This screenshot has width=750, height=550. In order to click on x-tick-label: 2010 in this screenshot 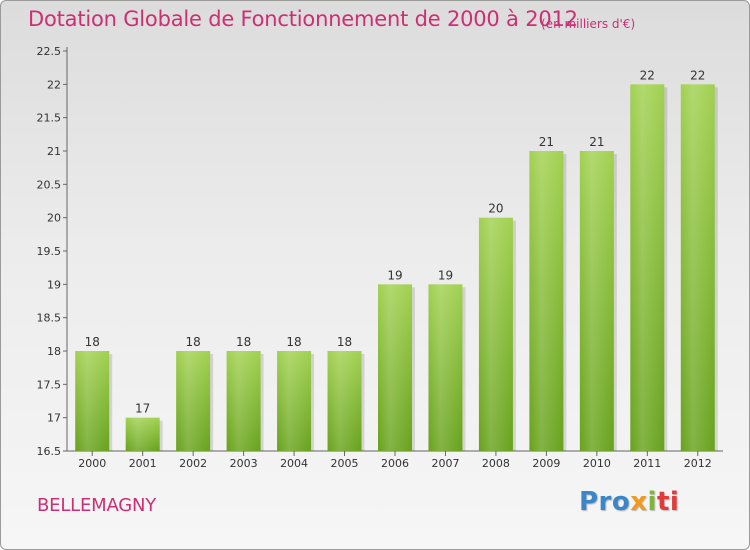, I will do `click(597, 463)`.